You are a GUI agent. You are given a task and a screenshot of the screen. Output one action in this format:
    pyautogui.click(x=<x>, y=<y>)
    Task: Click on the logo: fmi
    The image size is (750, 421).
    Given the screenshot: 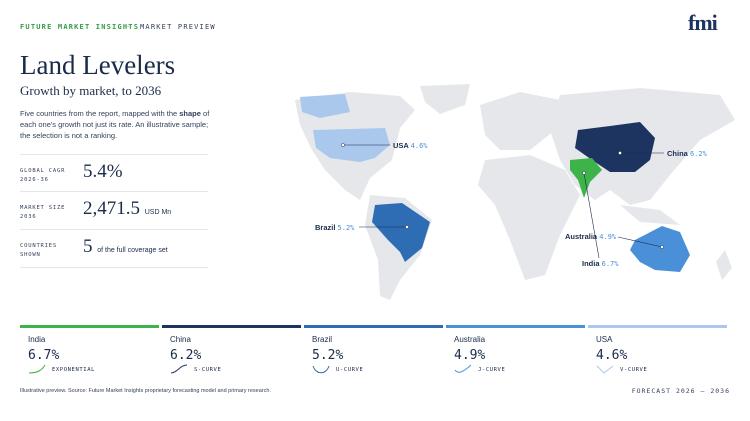 What is the action you would take?
    pyautogui.click(x=703, y=22)
    